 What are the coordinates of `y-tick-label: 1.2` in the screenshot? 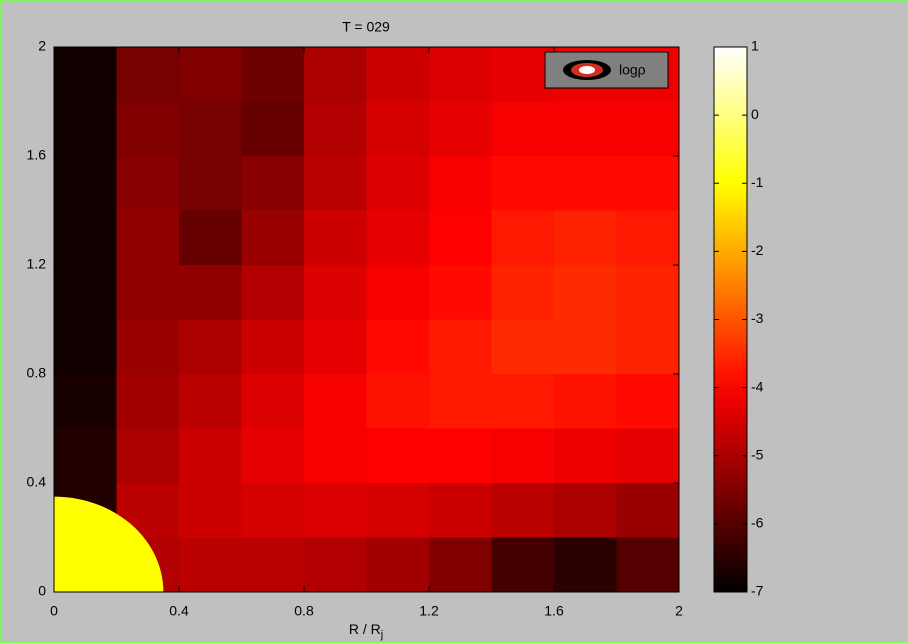 It's located at (37, 264).